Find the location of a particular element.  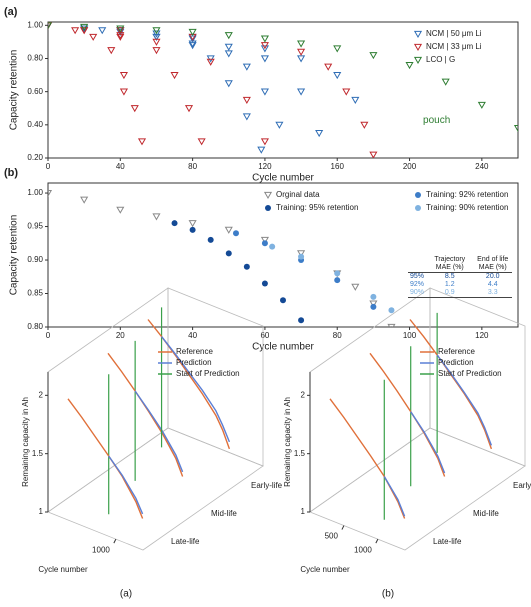

table-row: 90% 0.9 3.3 is located at coordinates (460, 293).